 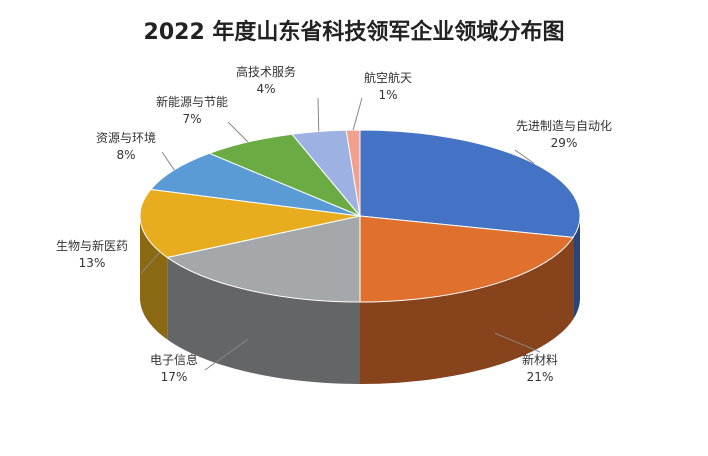 What do you see at coordinates (174, 368) in the screenshot?
I see `label-2: 电子信息 17%` at bounding box center [174, 368].